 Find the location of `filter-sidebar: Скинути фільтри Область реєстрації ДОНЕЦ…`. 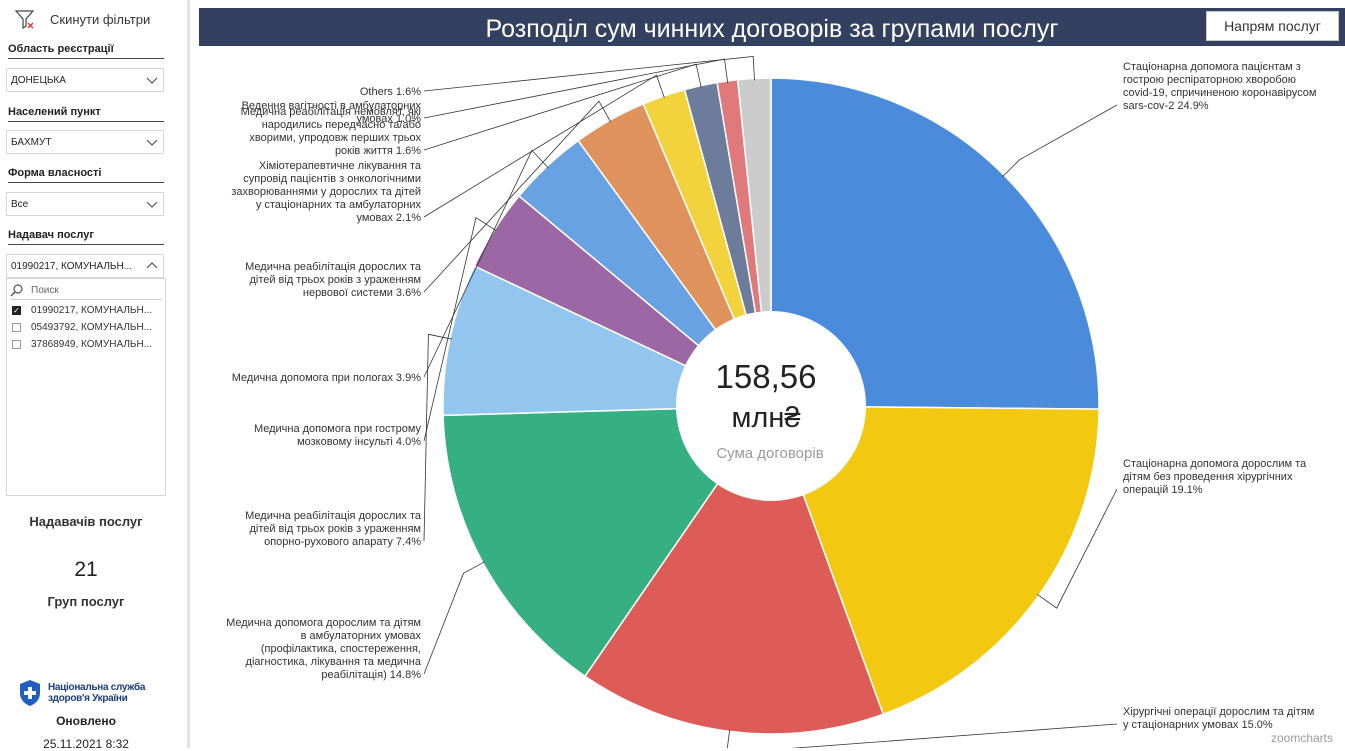

filter-sidebar: Скинути фільтри Область реєстрації ДОНЕЦ… is located at coordinates (86, 375).